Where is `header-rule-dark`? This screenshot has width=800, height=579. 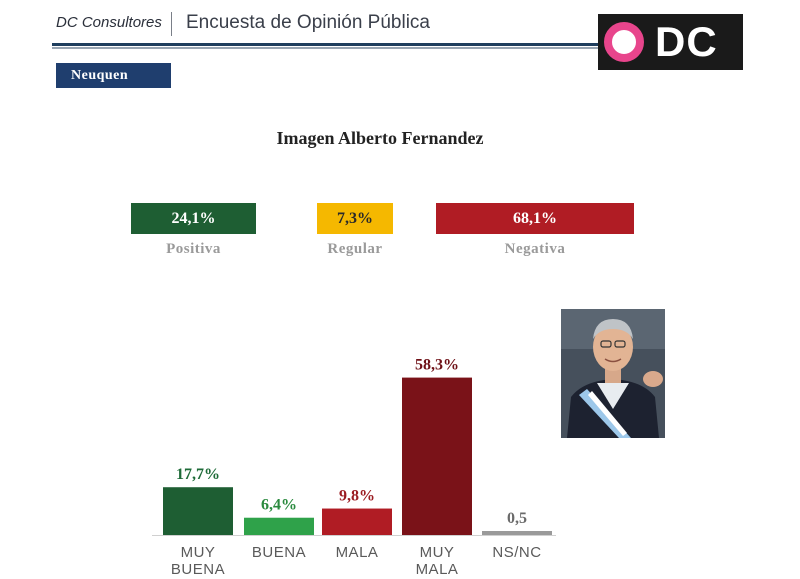 header-rule-dark is located at coordinates (326, 44).